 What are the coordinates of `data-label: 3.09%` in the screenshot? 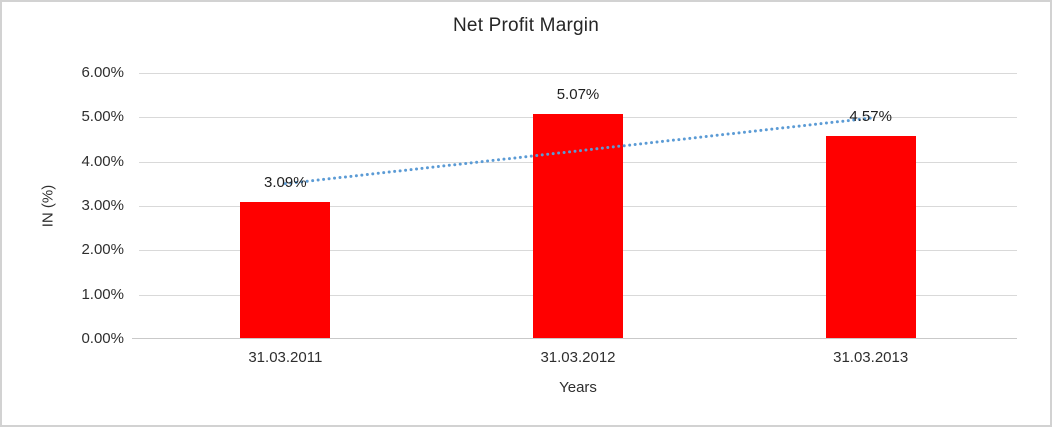 It's located at (285, 182).